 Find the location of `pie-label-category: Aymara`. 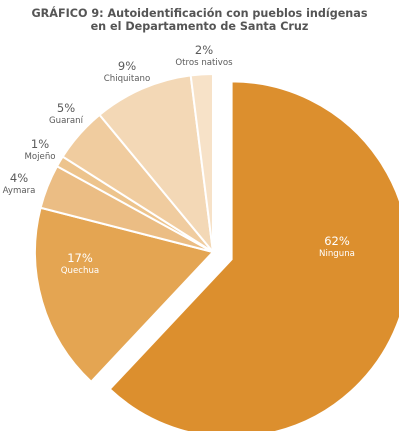

pie-label-category: Aymara is located at coordinates (19, 191).